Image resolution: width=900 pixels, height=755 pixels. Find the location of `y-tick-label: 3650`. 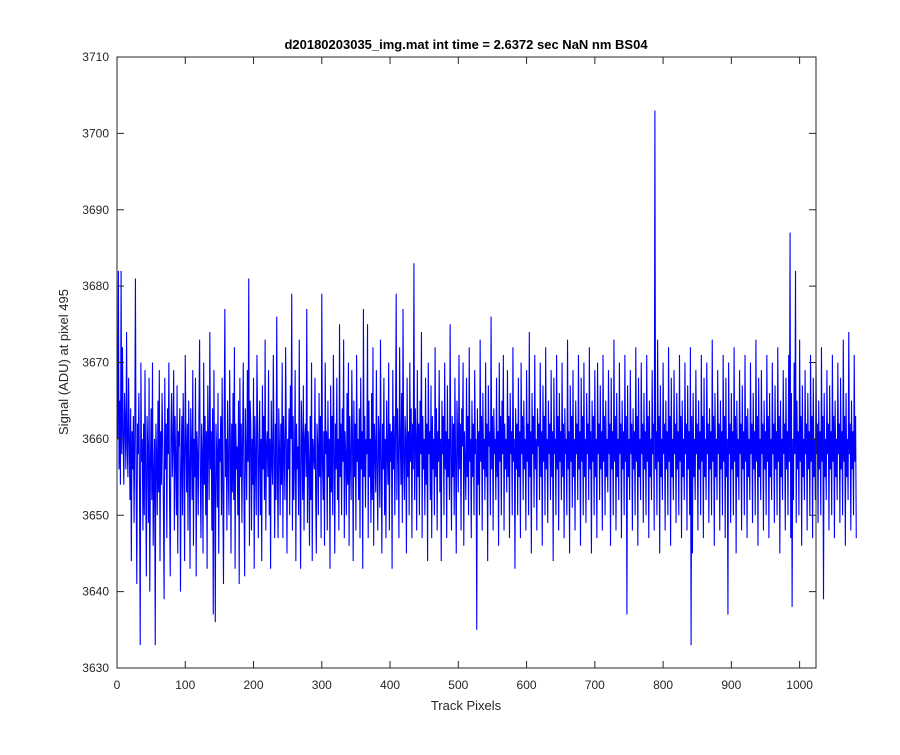

y-tick-label: 3650 is located at coordinates (95, 515).